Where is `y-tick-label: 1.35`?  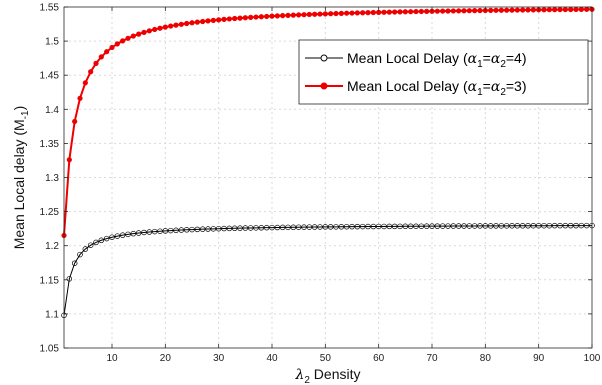
y-tick-label: 1.35 is located at coordinates (50, 144).